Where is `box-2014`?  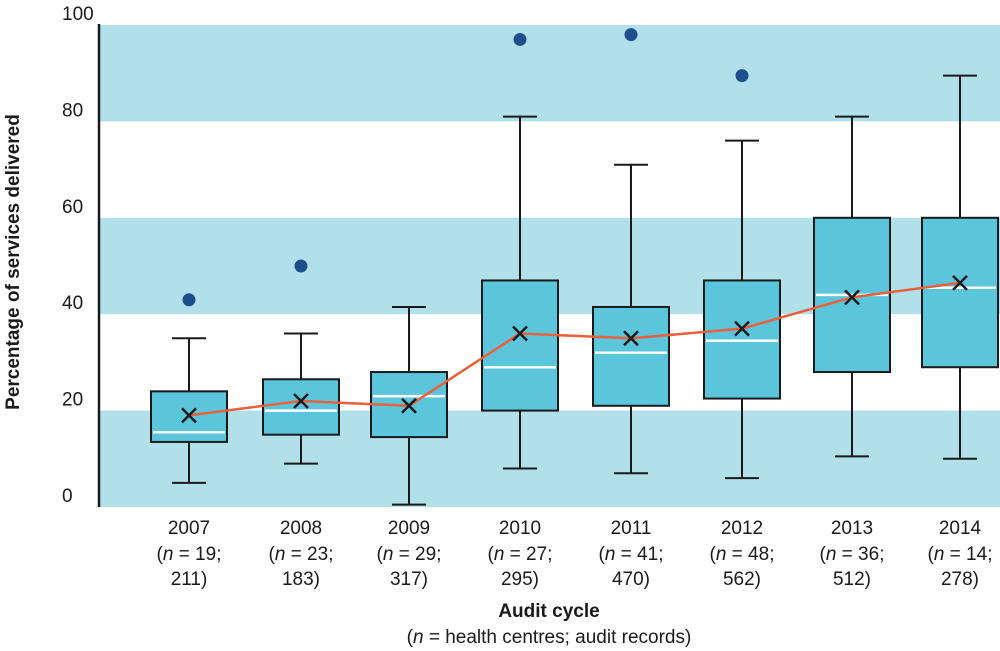
box-2014 is located at coordinates (960, 267).